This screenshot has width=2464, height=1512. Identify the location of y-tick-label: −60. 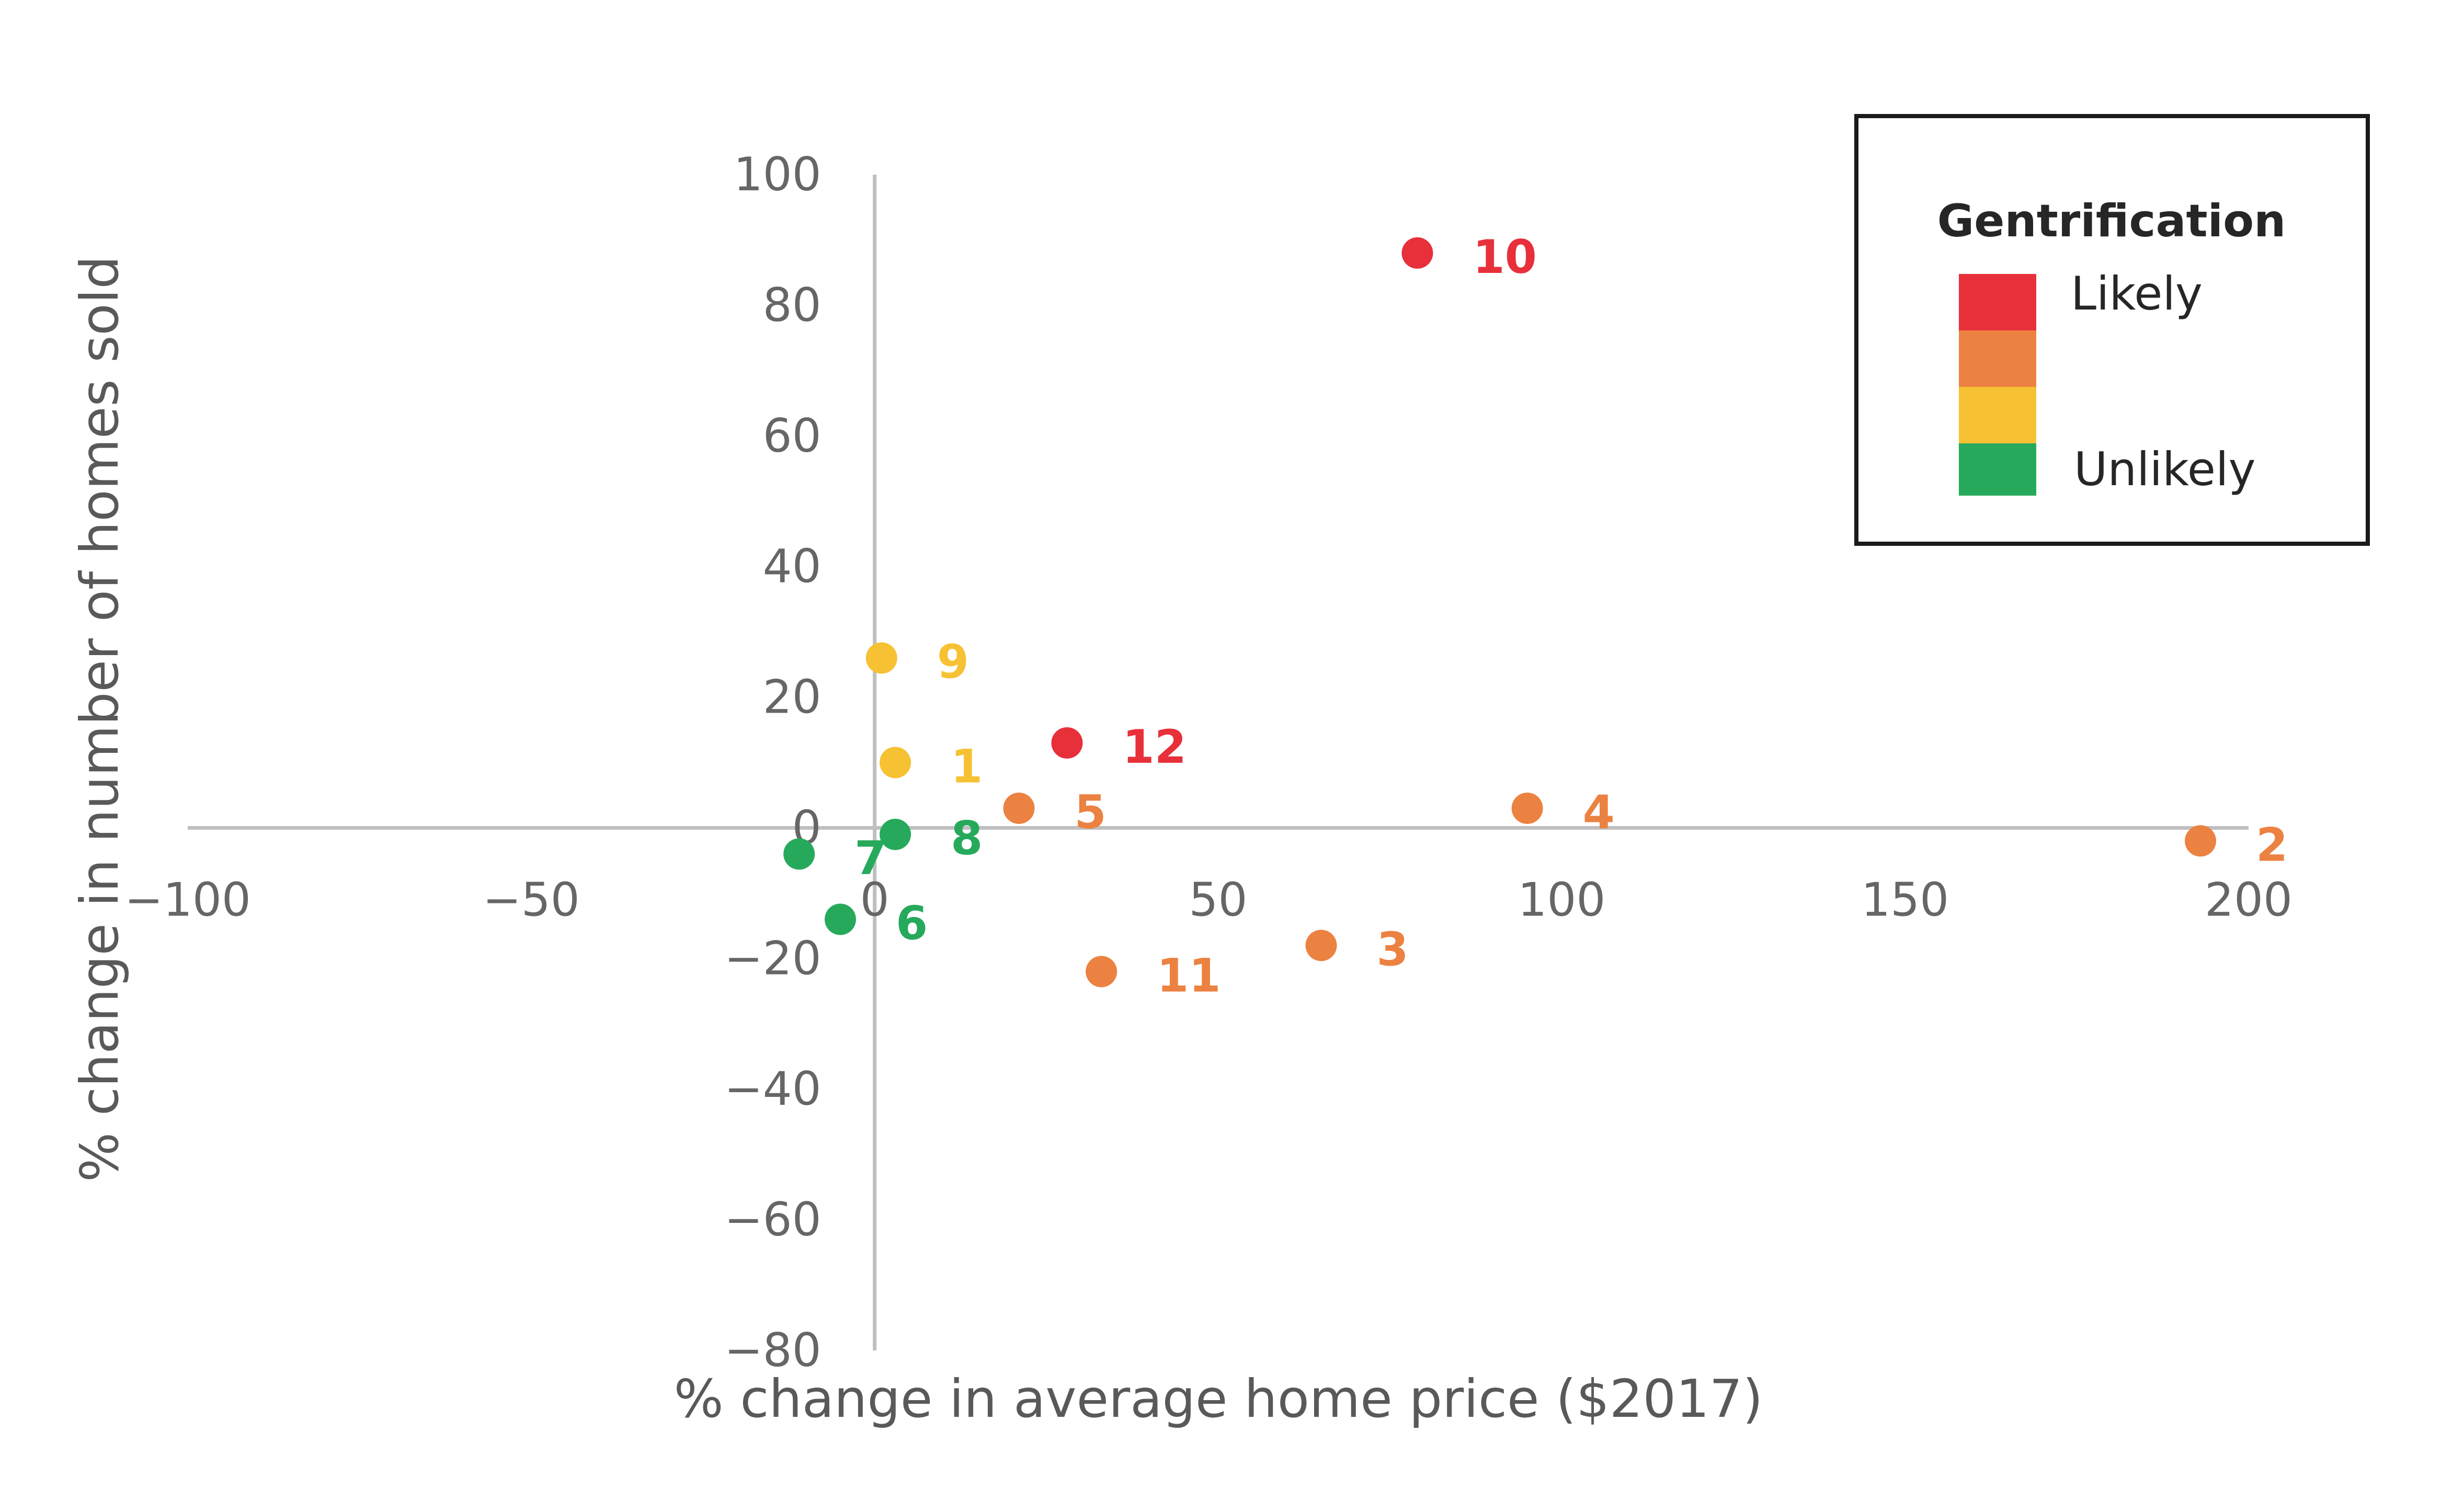
(773, 1219).